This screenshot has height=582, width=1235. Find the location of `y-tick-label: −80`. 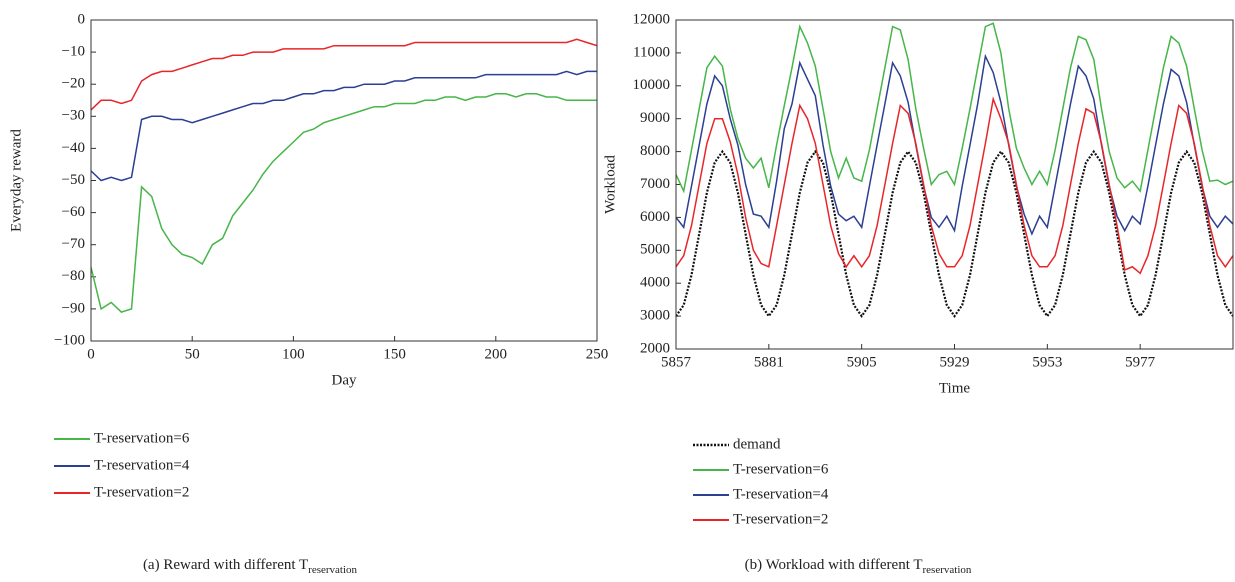

y-tick-label: −80 is located at coordinates (73, 276).